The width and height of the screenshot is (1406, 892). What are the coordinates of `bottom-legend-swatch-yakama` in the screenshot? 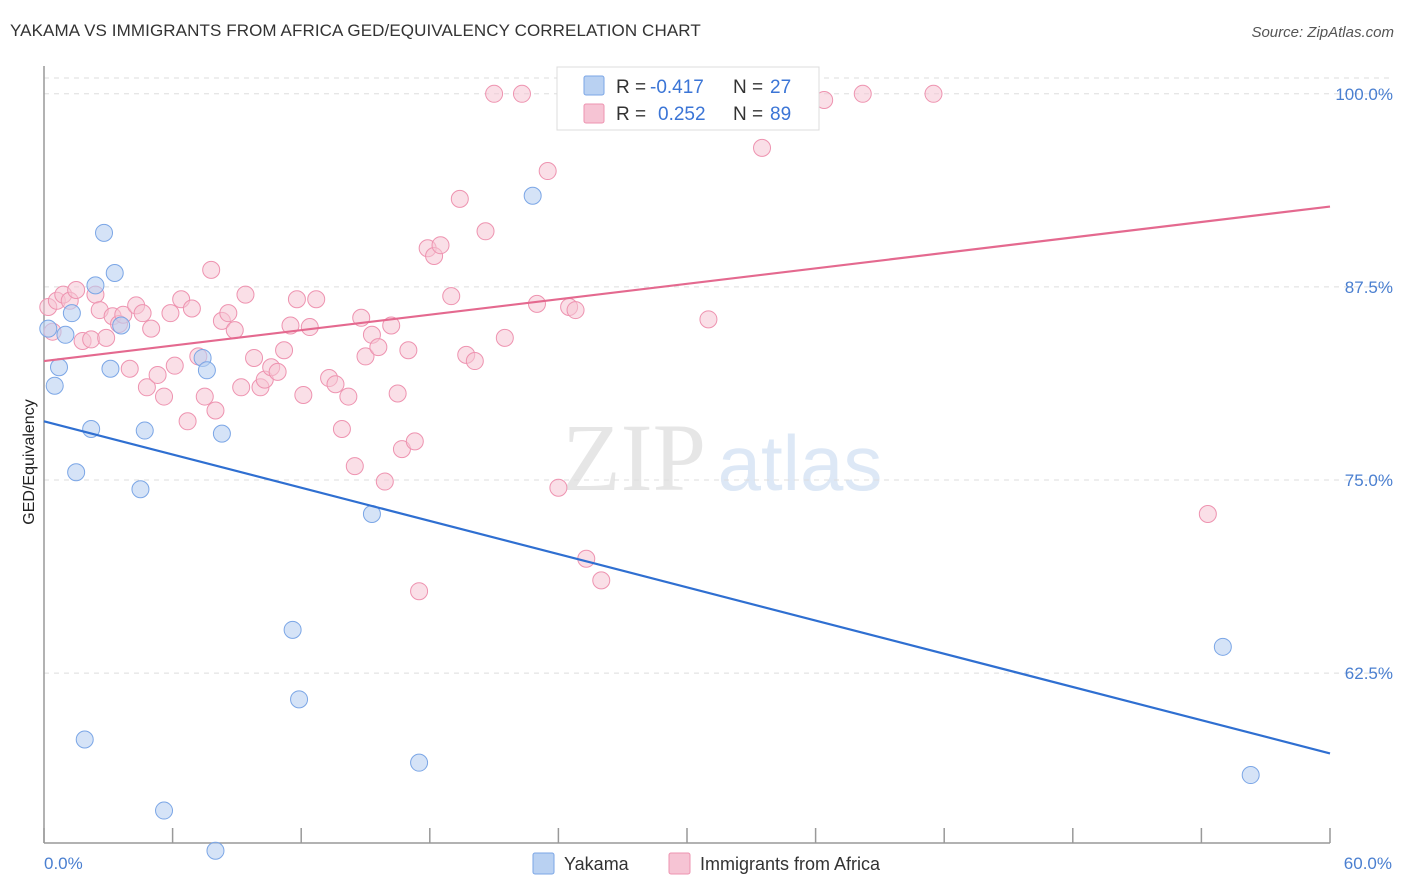 It's located at (543, 863).